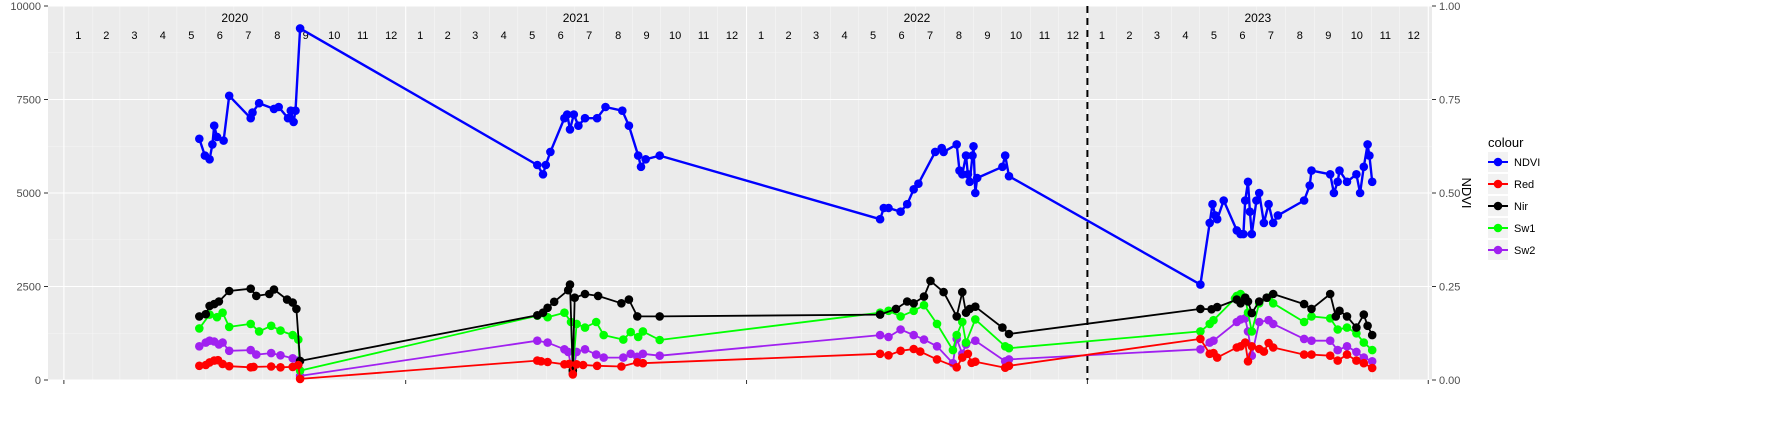 Image resolution: width=1773 pixels, height=447 pixels. What do you see at coordinates (38, 381) in the screenshot?
I see `y-tick-label: 0` at bounding box center [38, 381].